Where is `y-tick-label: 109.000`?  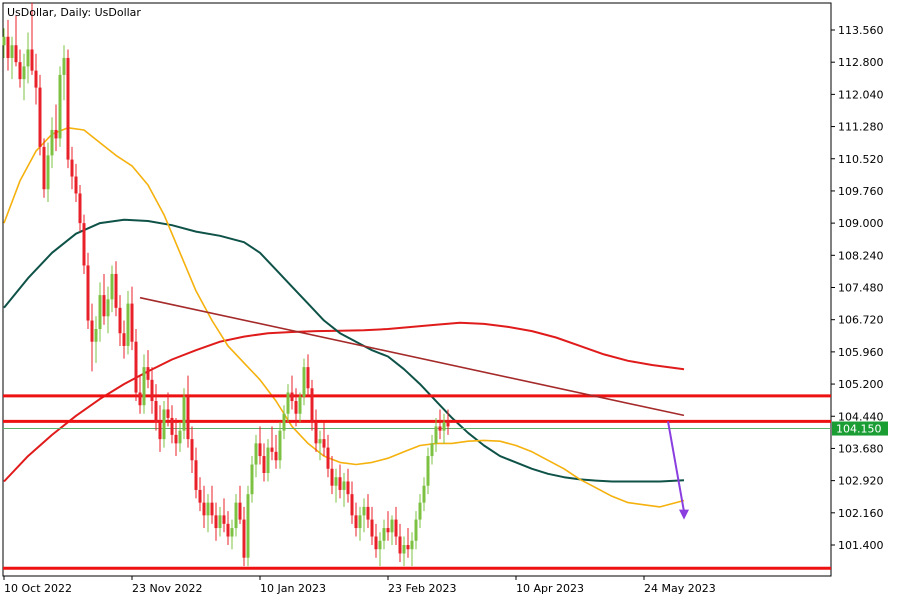 y-tick-label: 109.000 is located at coordinates (861, 223).